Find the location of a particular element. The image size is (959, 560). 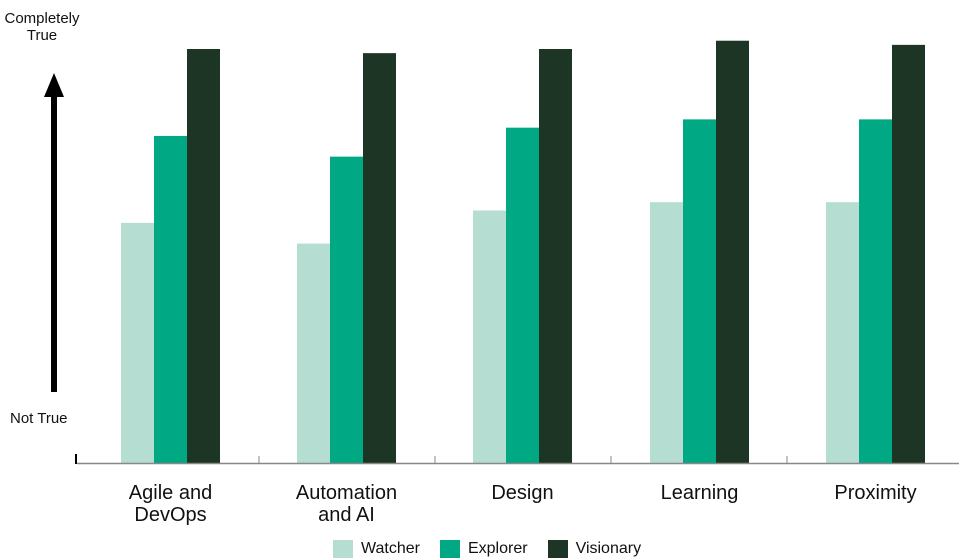

x-tick-label: Learning is located at coordinates (700, 493).